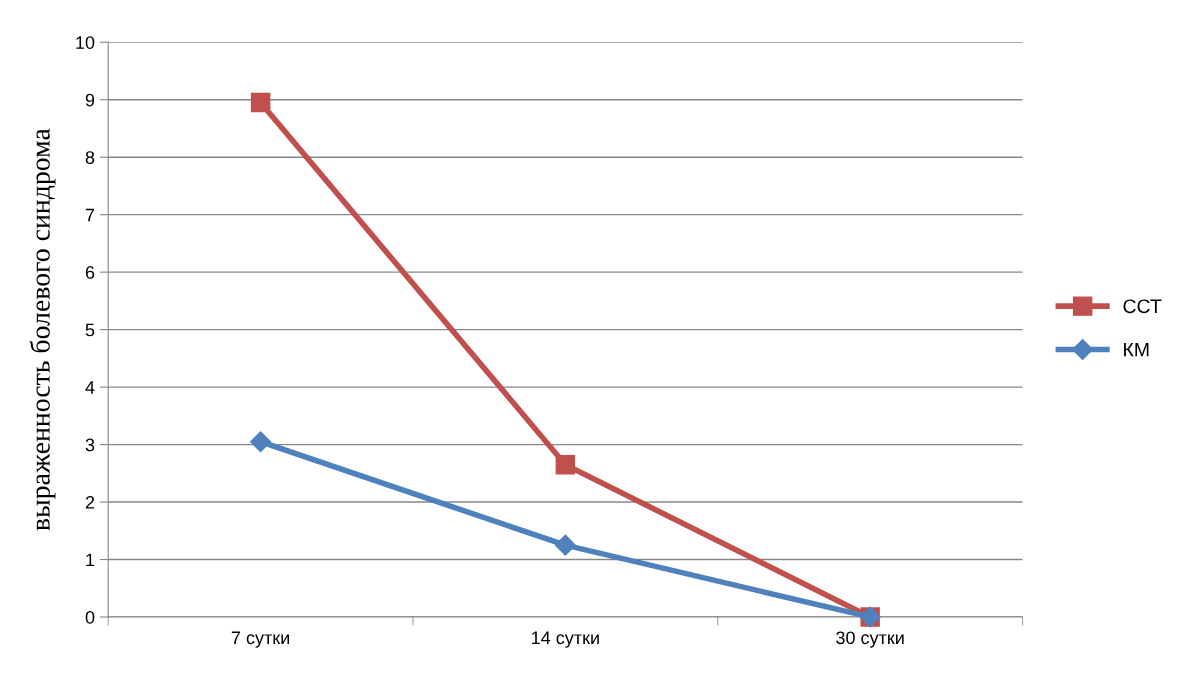 The image size is (1189, 677). What do you see at coordinates (90, 387) in the screenshot?
I see `y-tick-label: 4` at bounding box center [90, 387].